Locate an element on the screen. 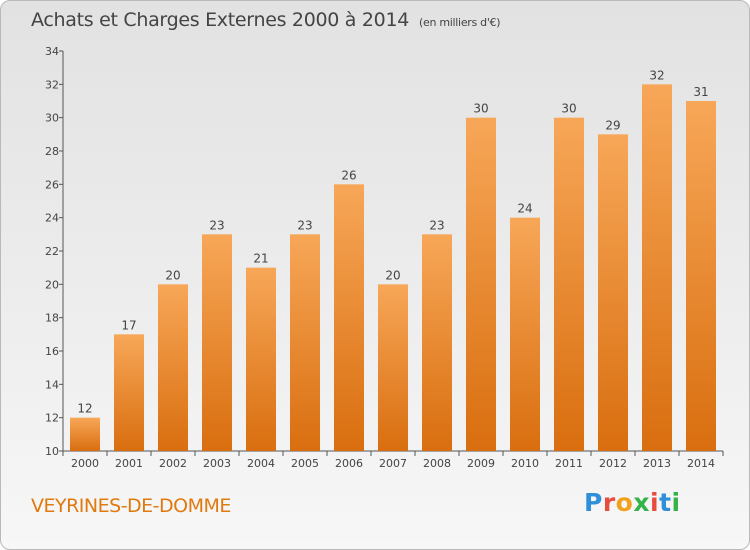 The image size is (750, 550). y-tick-label: 12 is located at coordinates (52, 418).